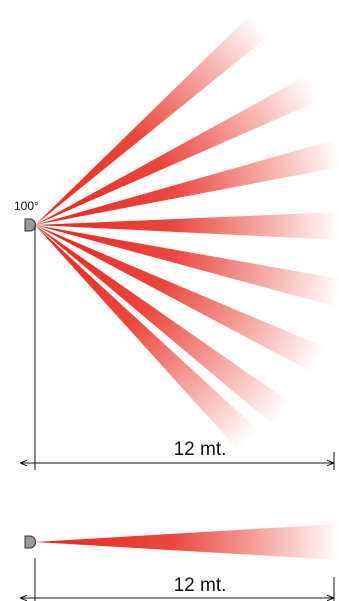 The height and width of the screenshot is (601, 339). I want to click on wide-sensor-icon, so click(30, 225).